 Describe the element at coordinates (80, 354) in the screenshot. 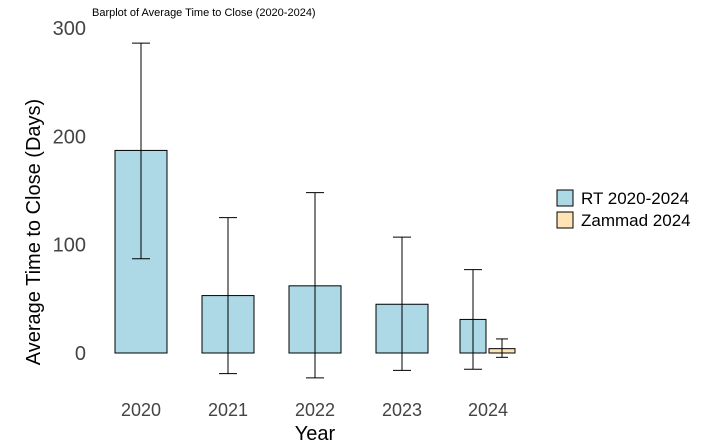

I see `y-tick-label: 0` at that location.